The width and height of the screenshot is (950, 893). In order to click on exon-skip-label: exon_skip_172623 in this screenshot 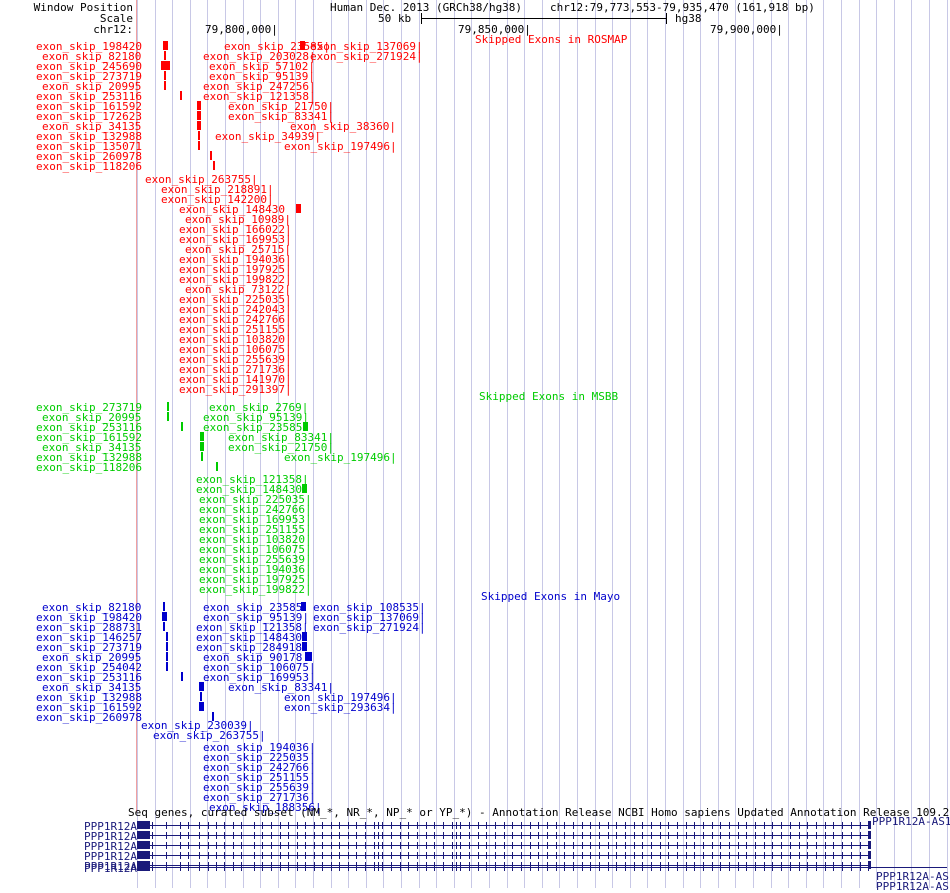, I will do `click(89, 116)`.